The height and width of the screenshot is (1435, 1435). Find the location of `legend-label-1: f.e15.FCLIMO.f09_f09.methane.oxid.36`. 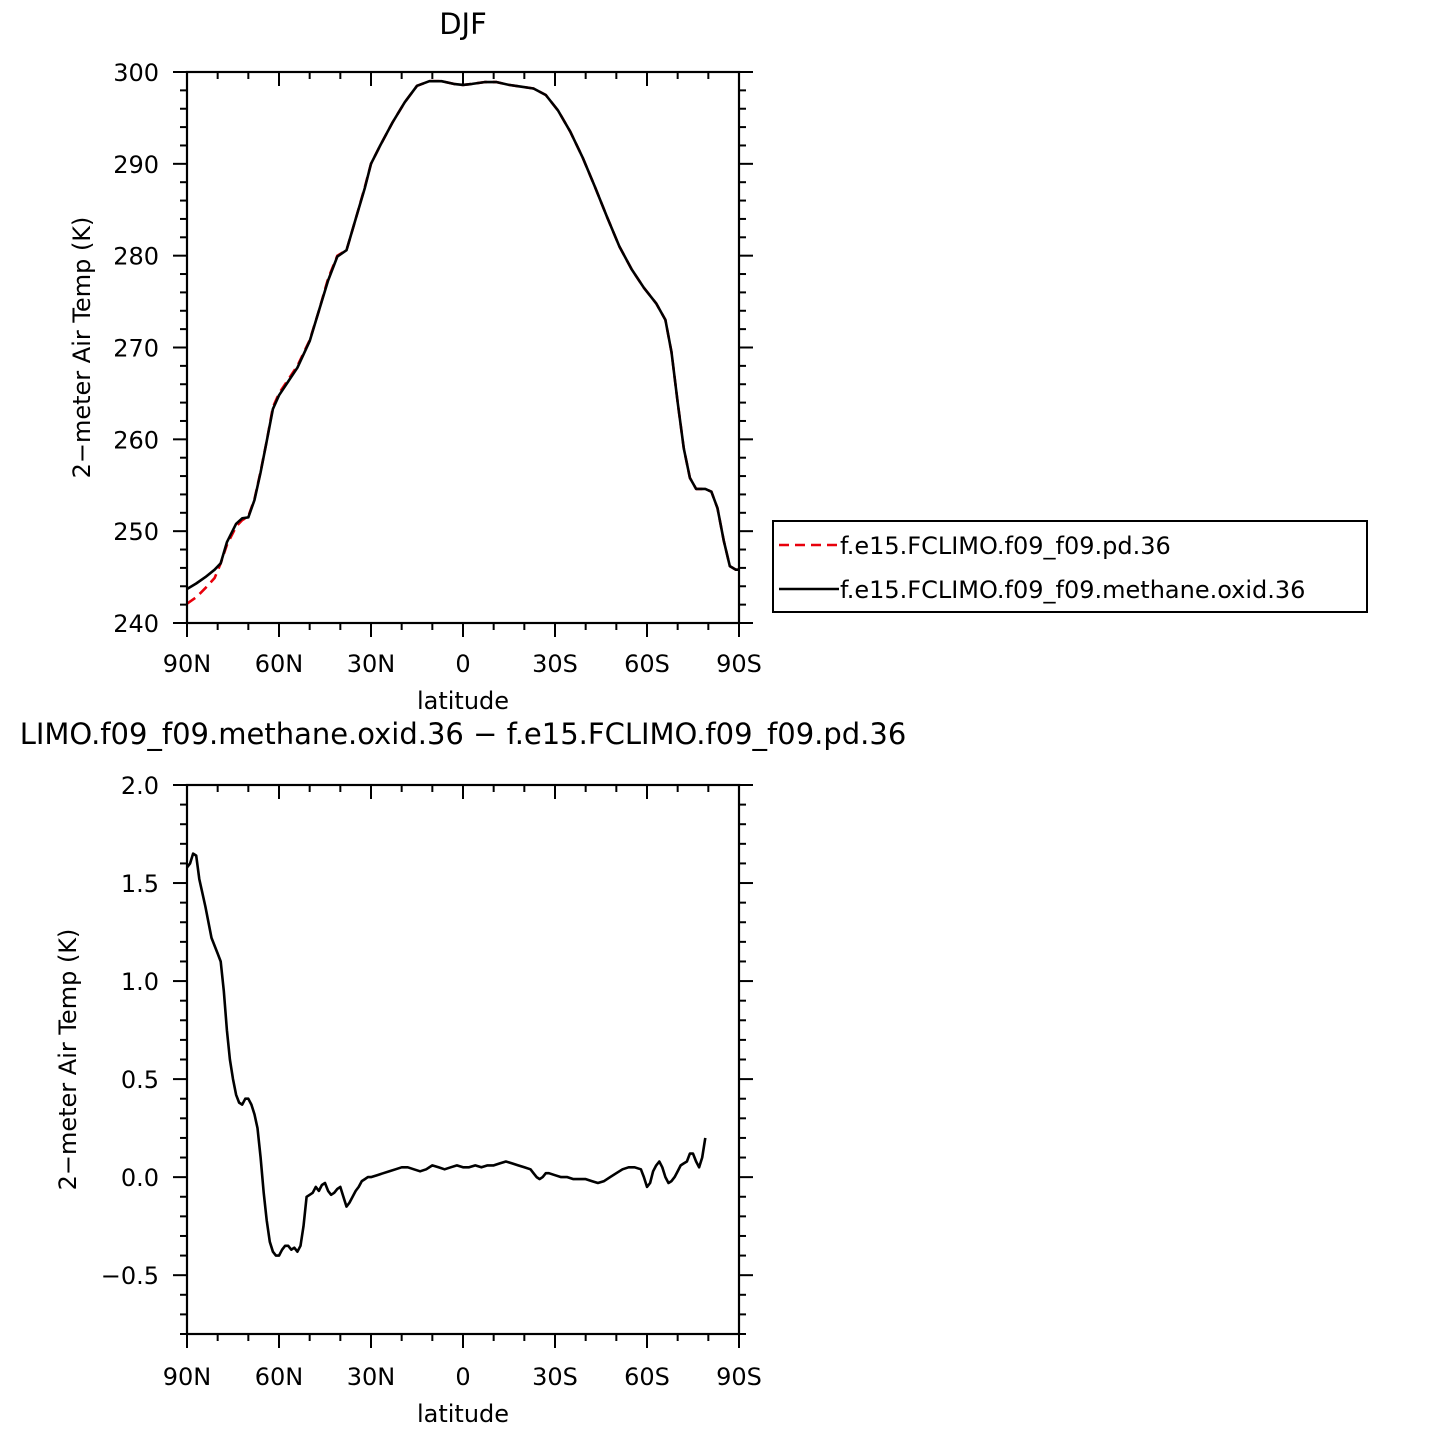

legend-label-1: f.e15.FCLIMO.f09_f09.methane.oxid.36 is located at coordinates (1072, 590).